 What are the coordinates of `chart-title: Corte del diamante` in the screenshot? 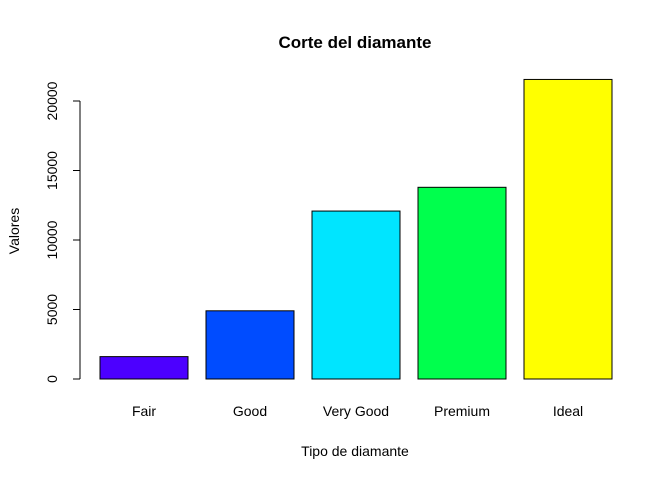 It's located at (354, 42).